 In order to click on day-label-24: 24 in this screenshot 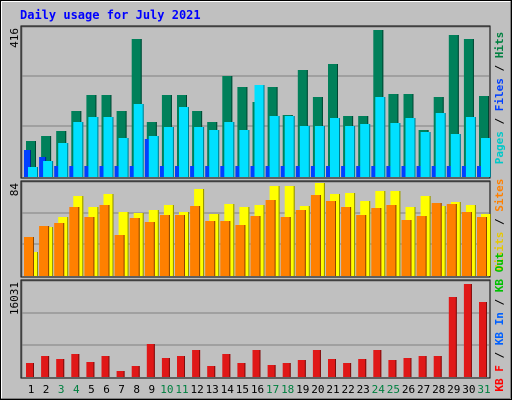, I will do `click(379, 389)`.